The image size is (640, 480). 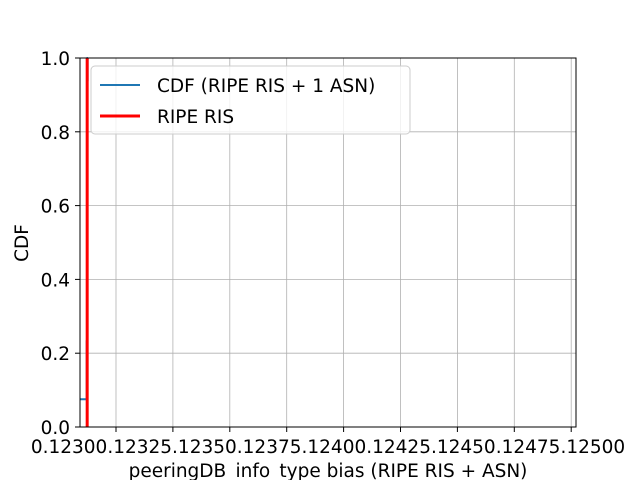 I want to click on y-tick-label-1: 0.2, so click(x=55, y=354).